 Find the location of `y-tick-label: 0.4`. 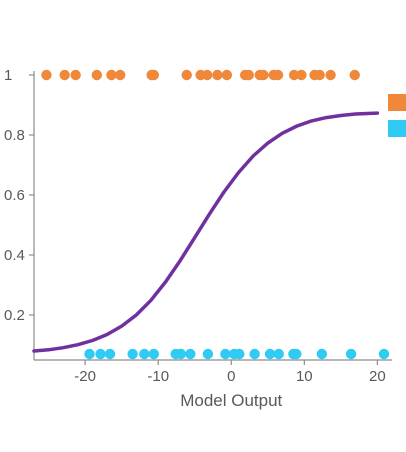

y-tick-label: 0.4 is located at coordinates (14, 255).